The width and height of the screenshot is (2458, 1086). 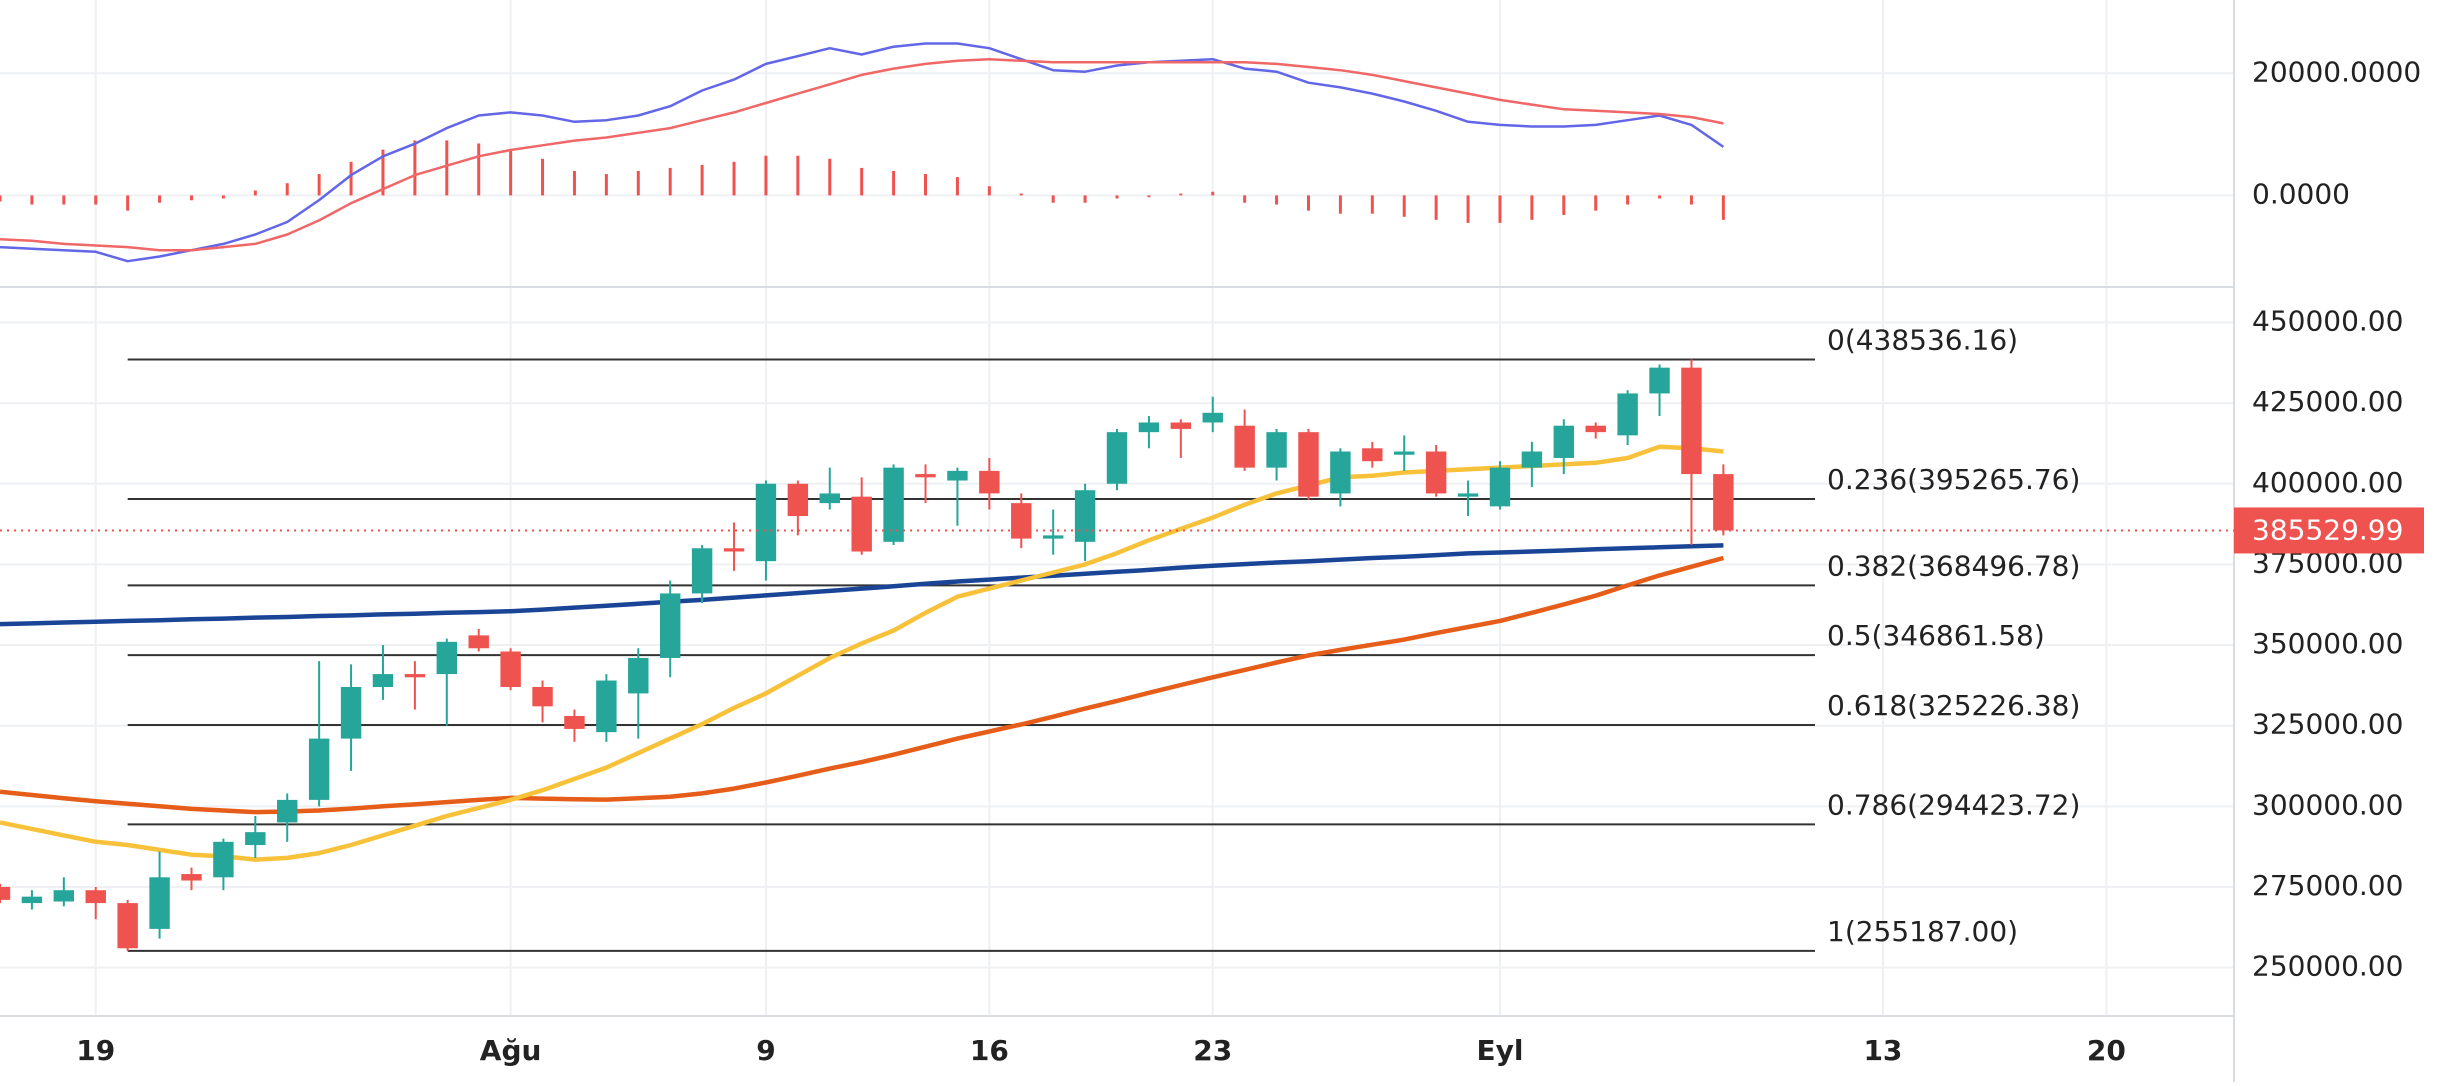 I want to click on x-tick-label: 20, so click(x=2106, y=1050).